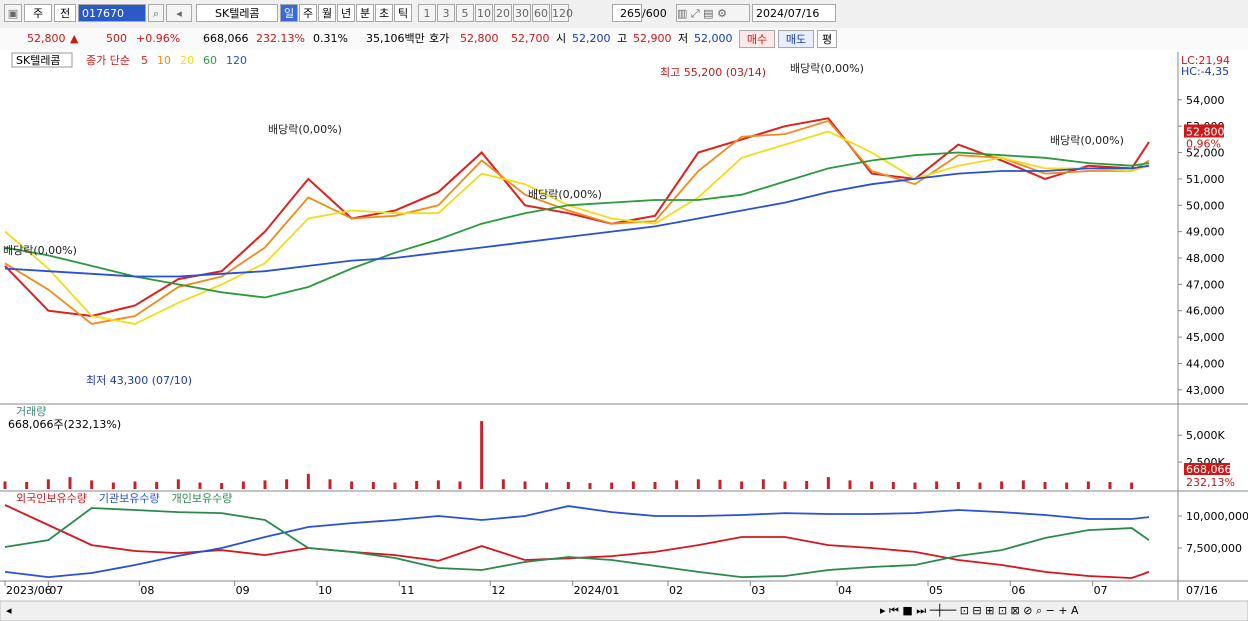  What do you see at coordinates (1205, 284) in the screenshot?
I see `y-tick-label: 47,000` at bounding box center [1205, 284].